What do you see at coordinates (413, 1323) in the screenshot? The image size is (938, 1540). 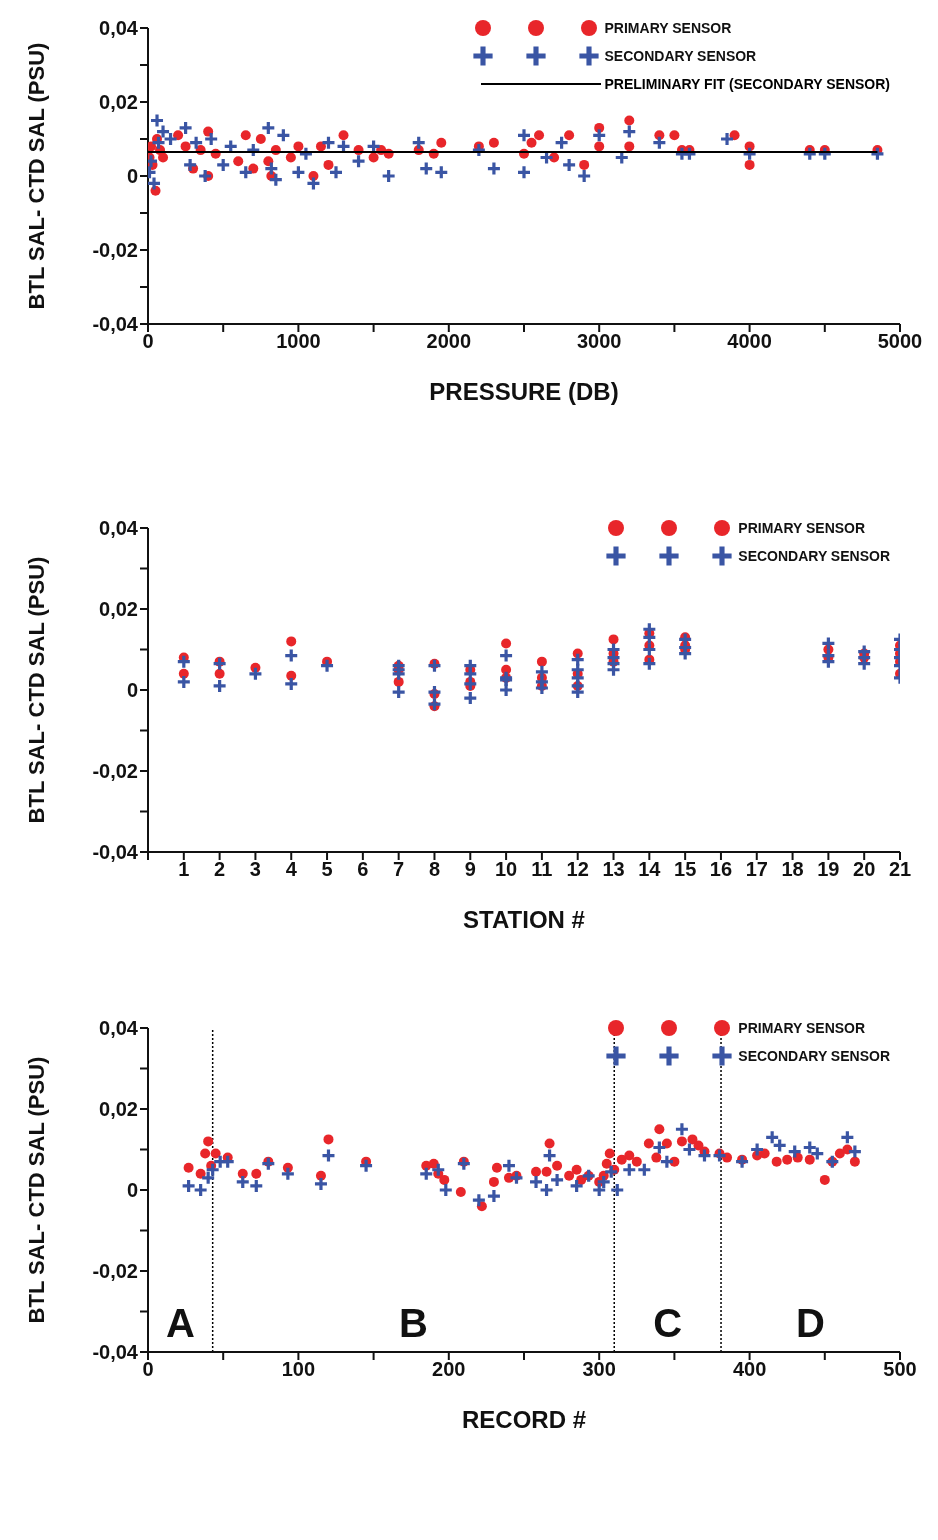 I see `annotation: B` at bounding box center [413, 1323].